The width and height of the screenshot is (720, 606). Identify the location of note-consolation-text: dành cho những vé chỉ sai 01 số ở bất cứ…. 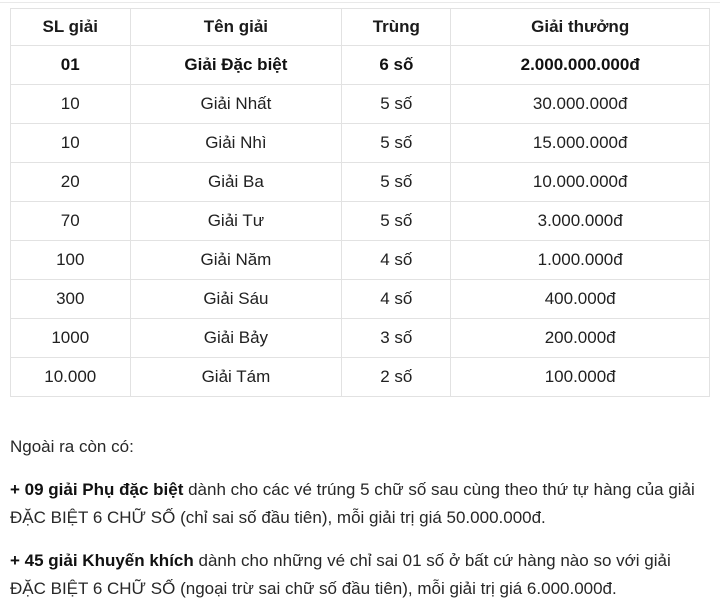
(340, 574).